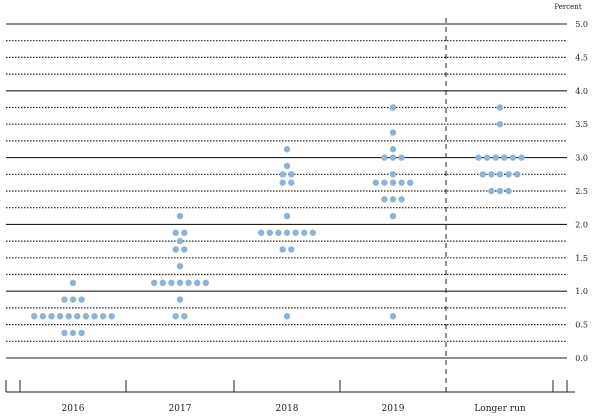 The height and width of the screenshot is (419, 593). What do you see at coordinates (287, 409) in the screenshot?
I see `x-tick-label: 2018` at bounding box center [287, 409].